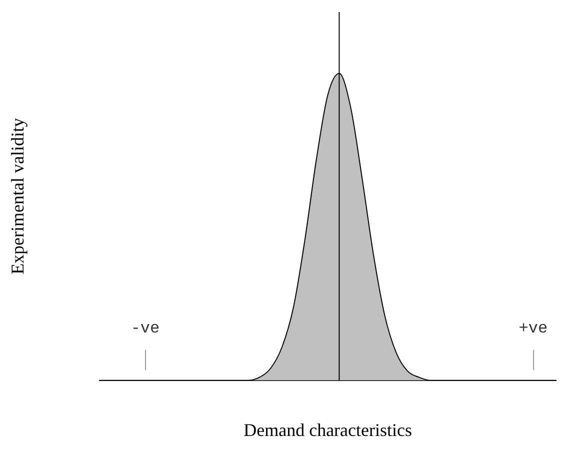 The height and width of the screenshot is (466, 564). What do you see at coordinates (533, 328) in the screenshot?
I see `x-tick-label: +ve` at bounding box center [533, 328].